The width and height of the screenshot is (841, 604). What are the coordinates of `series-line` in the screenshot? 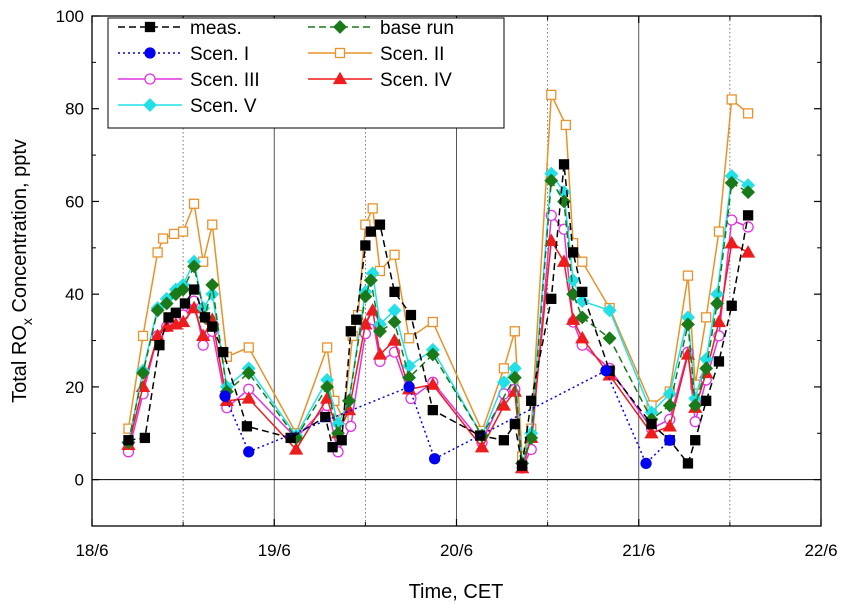 It's located at (447, 417).